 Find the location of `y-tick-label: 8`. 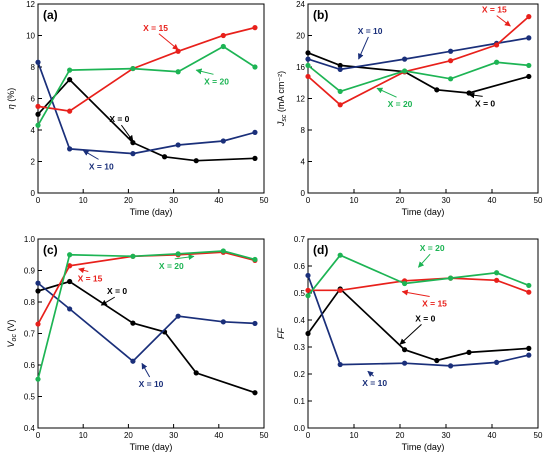

y-tick-label: 8 is located at coordinates (303, 130).